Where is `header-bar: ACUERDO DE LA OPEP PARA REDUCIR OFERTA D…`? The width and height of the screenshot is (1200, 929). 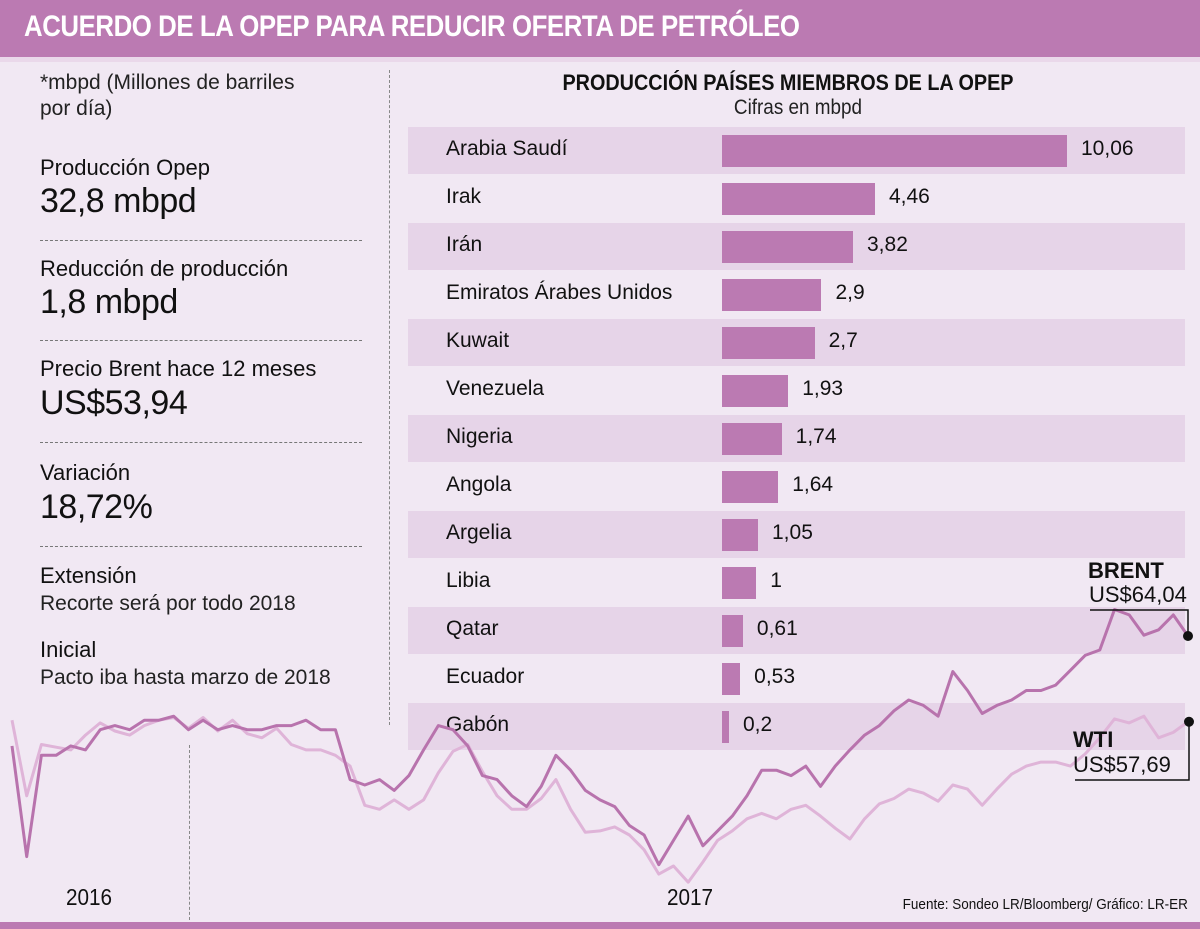 header-bar: ACUERDO DE LA OPEP PARA REDUCIR OFERTA D… is located at coordinates (600, 28).